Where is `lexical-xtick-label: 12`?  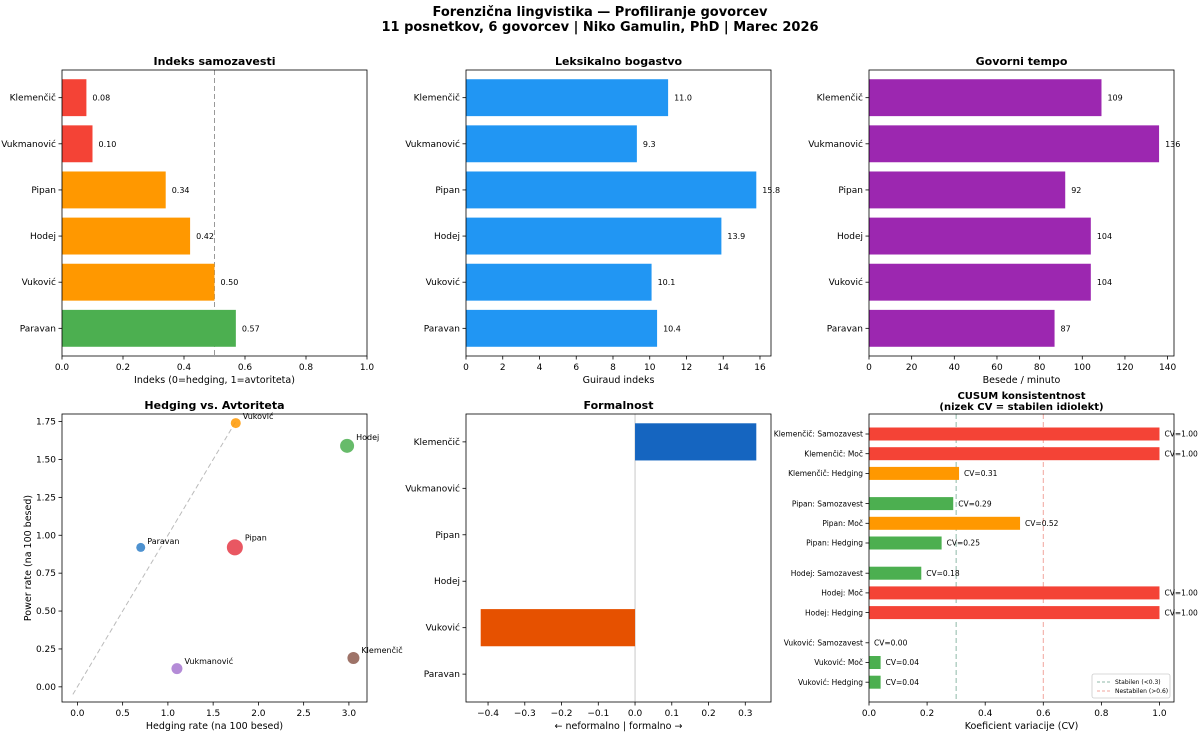
lexical-xtick-label: 12 is located at coordinates (686, 368).